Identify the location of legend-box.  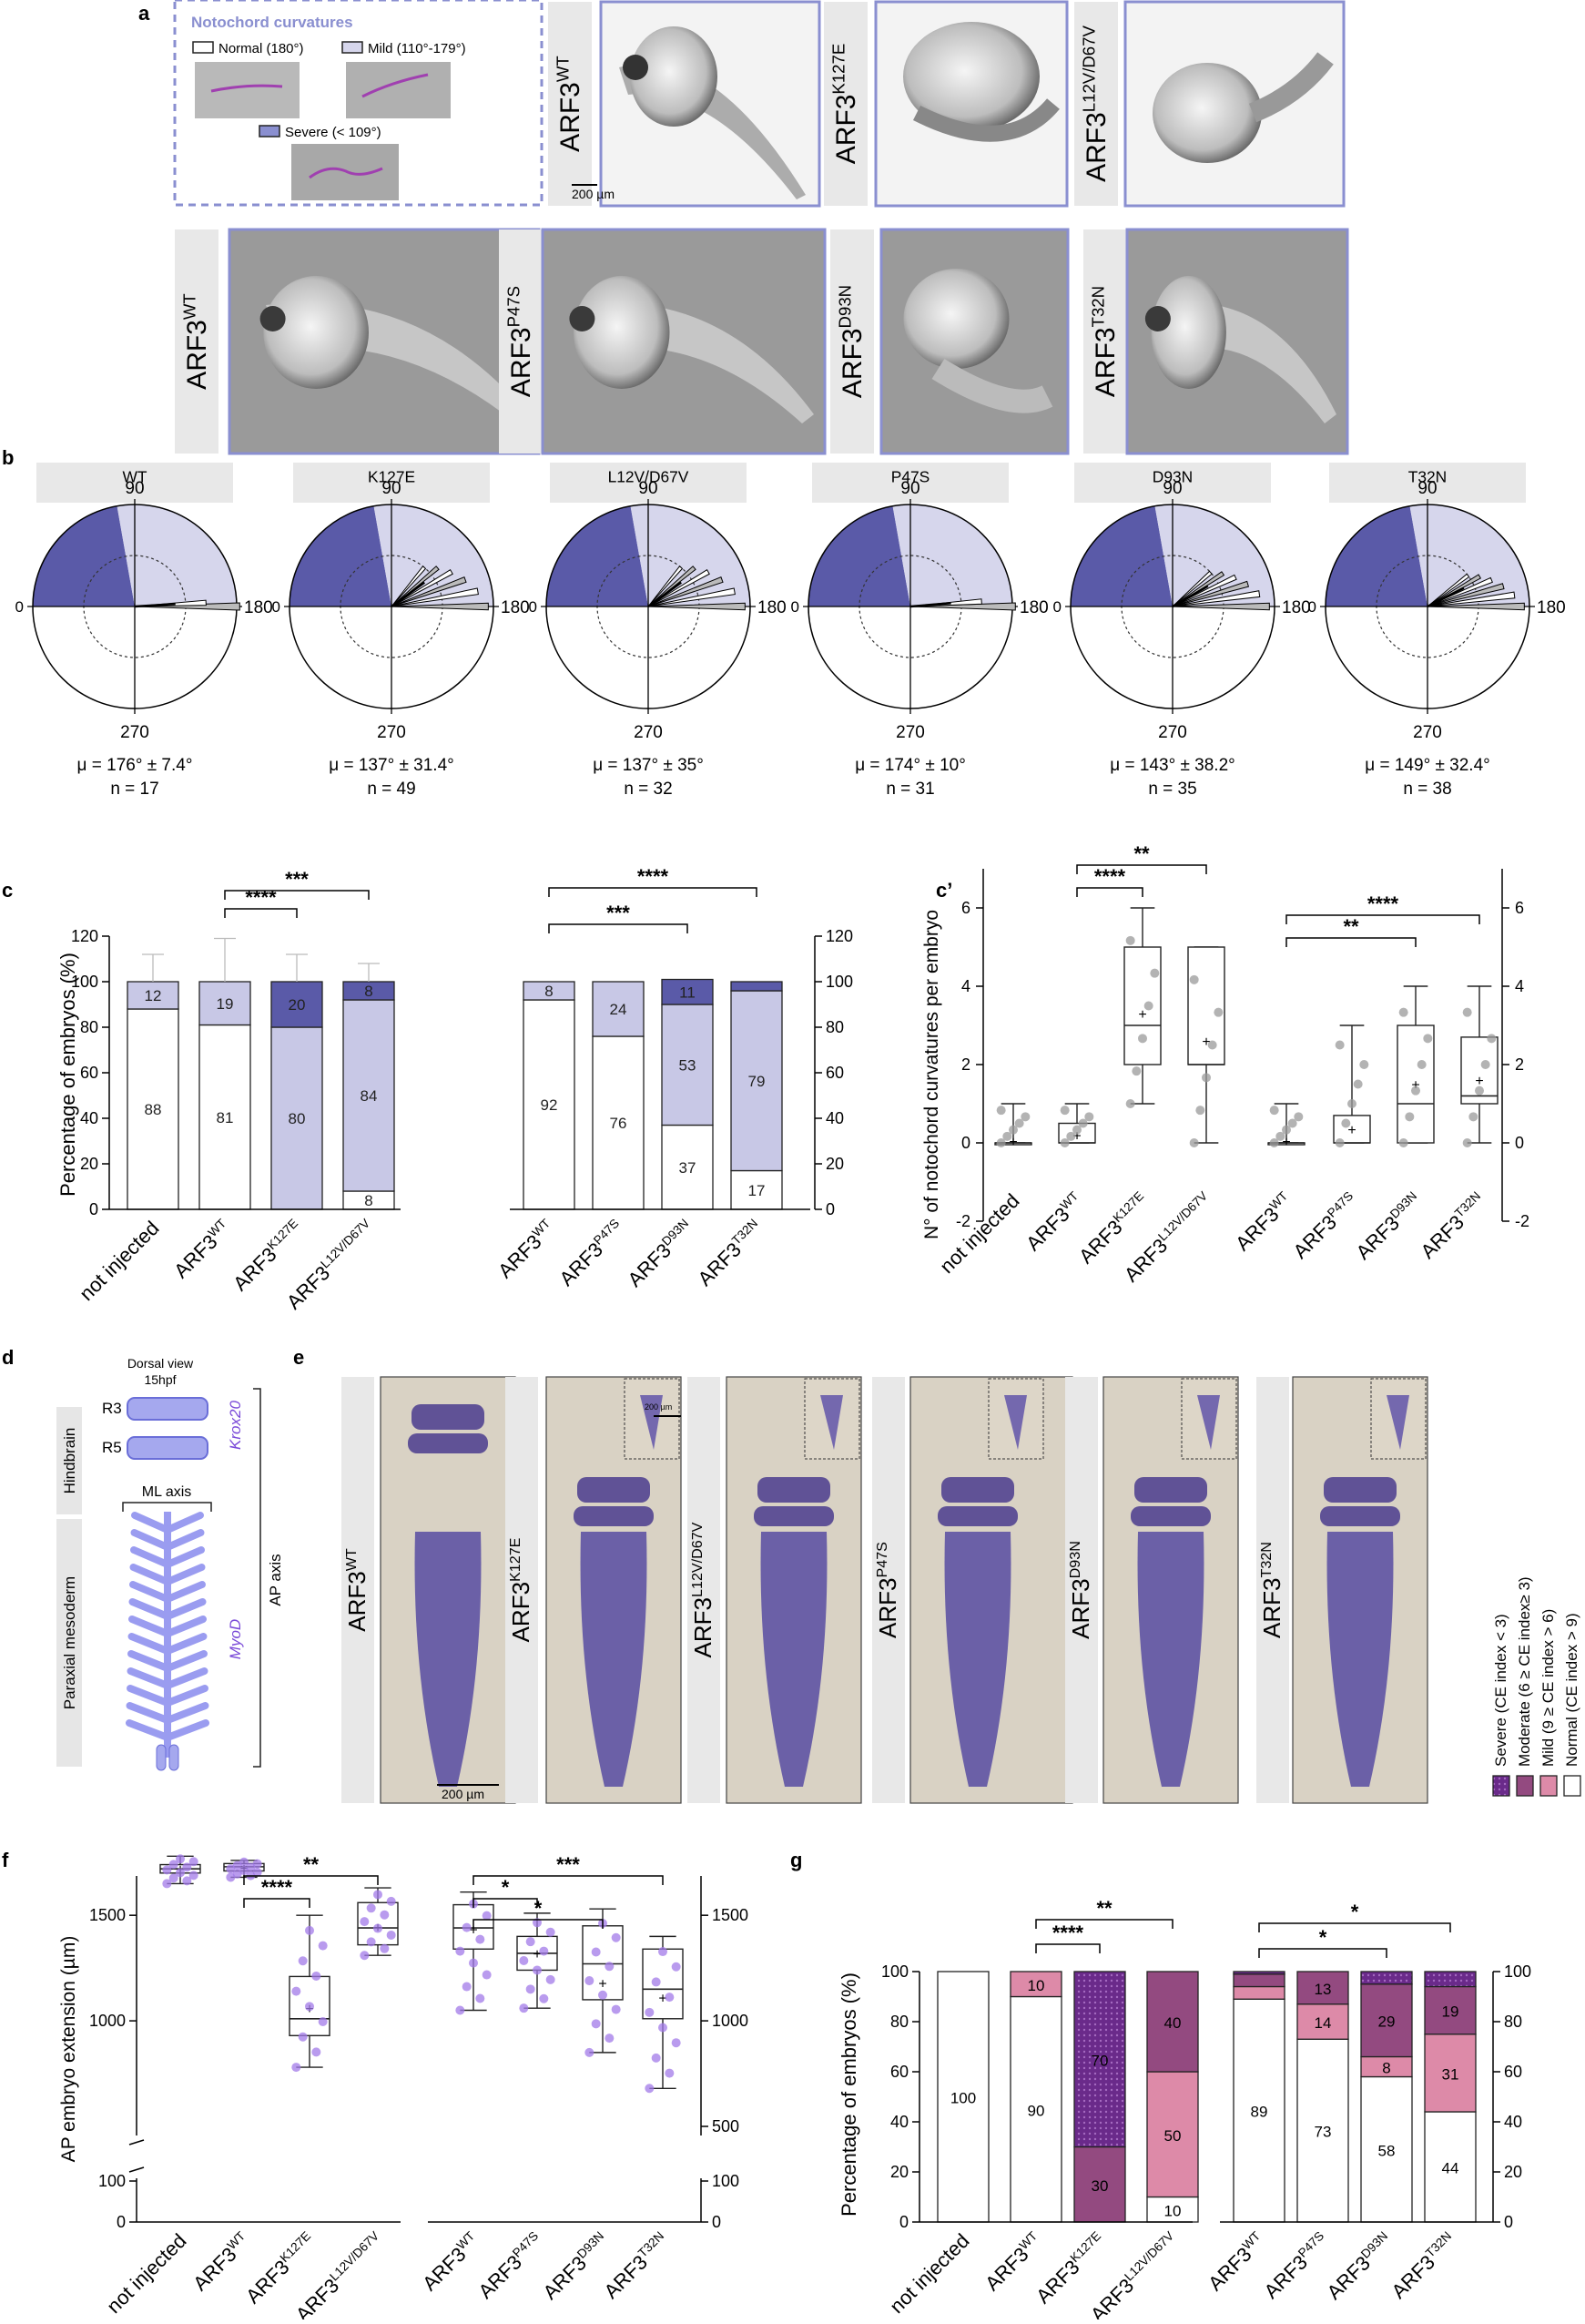
(359, 103).